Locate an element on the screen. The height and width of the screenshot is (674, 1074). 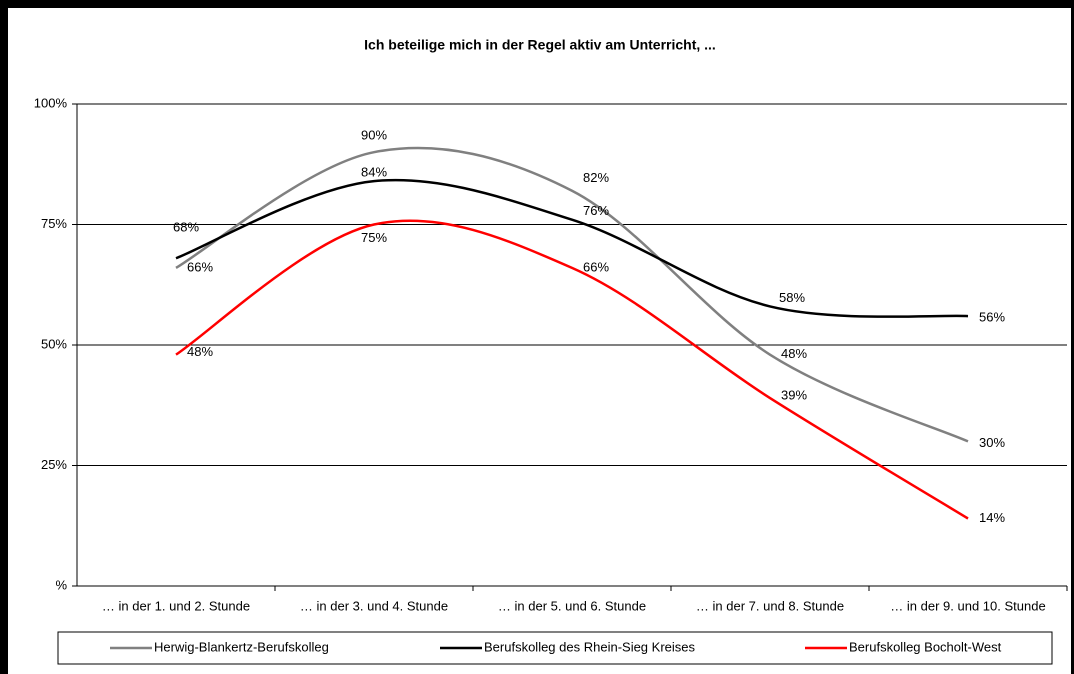
x-tick-label: … in der 3. und 4. Stunde is located at coordinates (374, 605).